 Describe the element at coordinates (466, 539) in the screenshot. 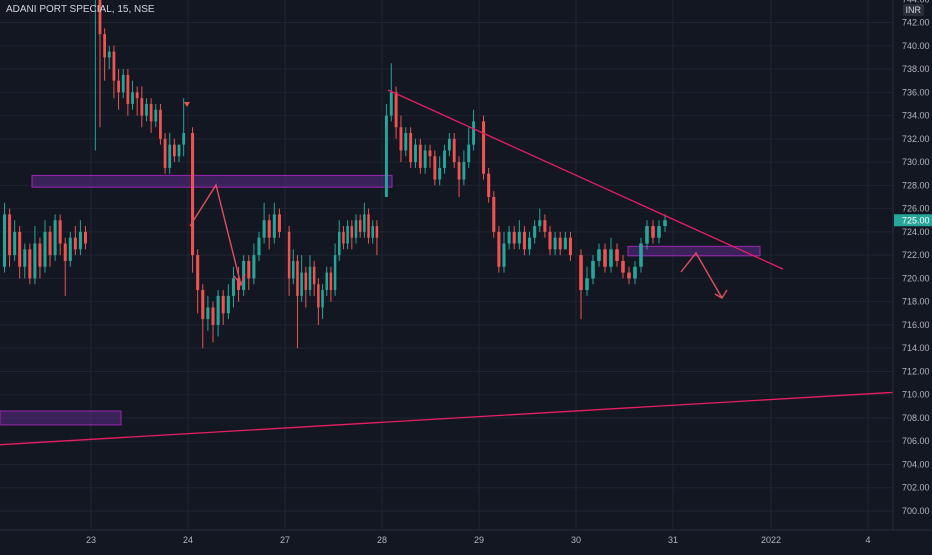

I see `time-axis: 23 24 27 28 29 30 31 2022 4` at that location.